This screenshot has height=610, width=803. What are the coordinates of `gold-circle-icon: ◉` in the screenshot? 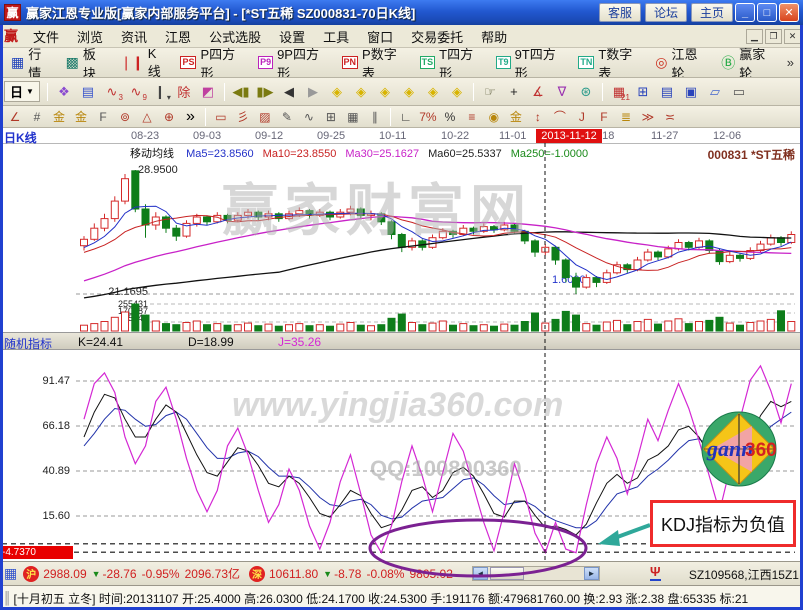 It's located at (494, 116).